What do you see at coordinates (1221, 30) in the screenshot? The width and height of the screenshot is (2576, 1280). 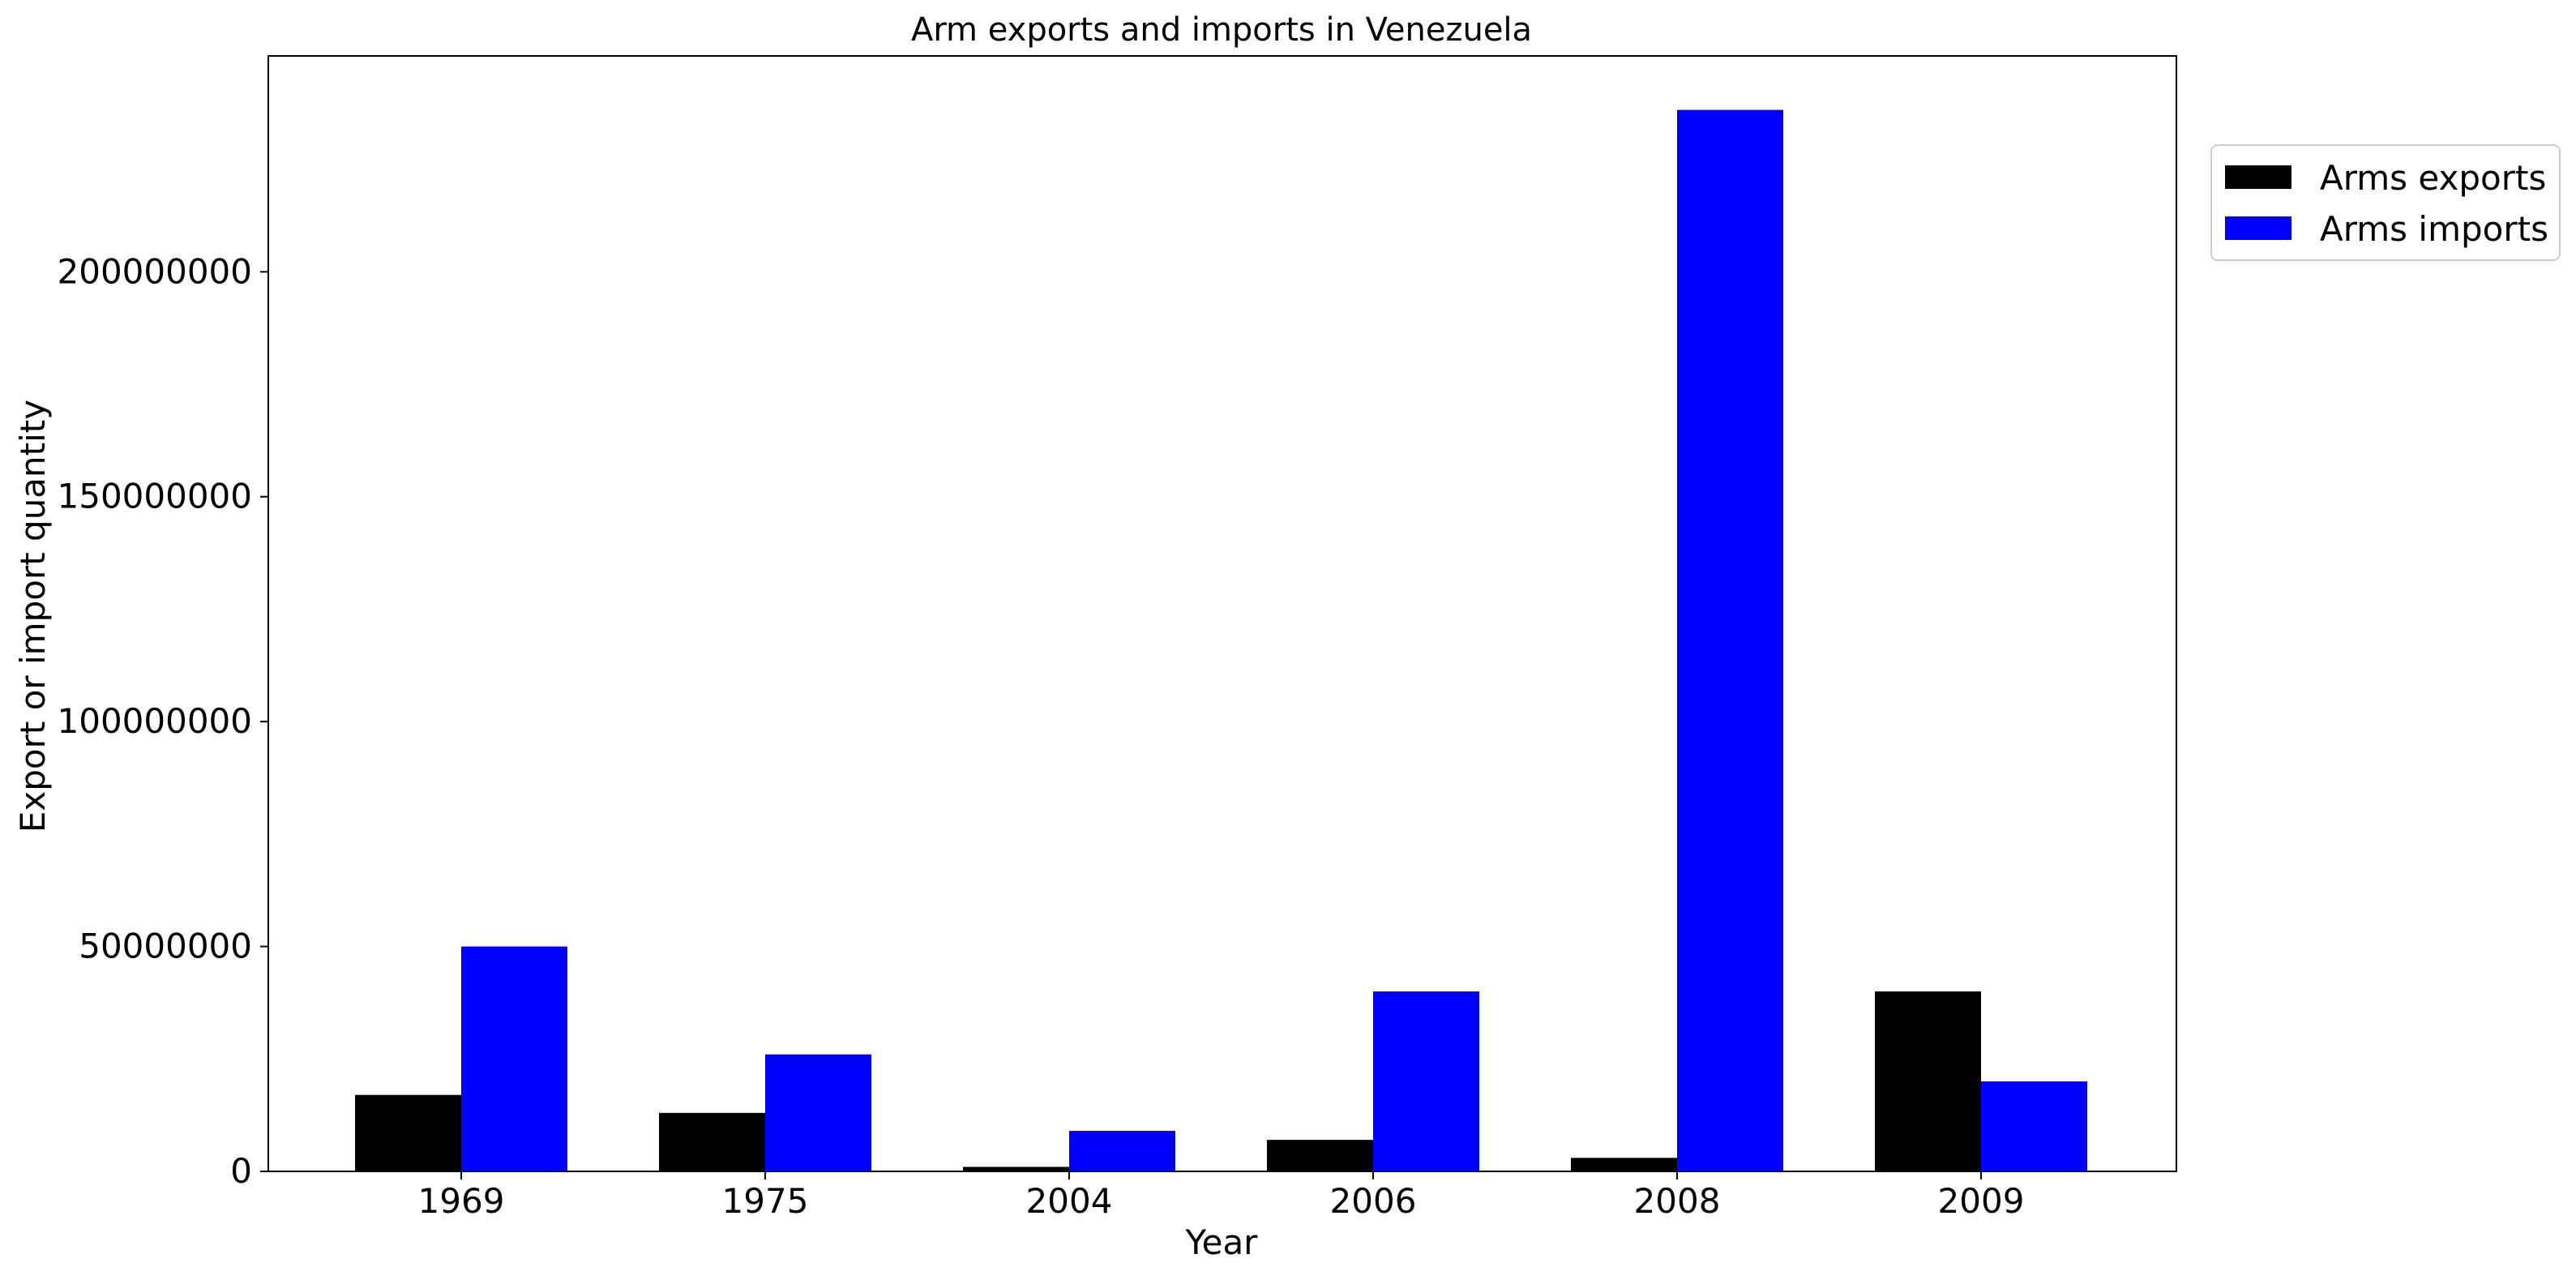 I see `chart-title: Arm exports and imports in Venezuela` at bounding box center [1221, 30].